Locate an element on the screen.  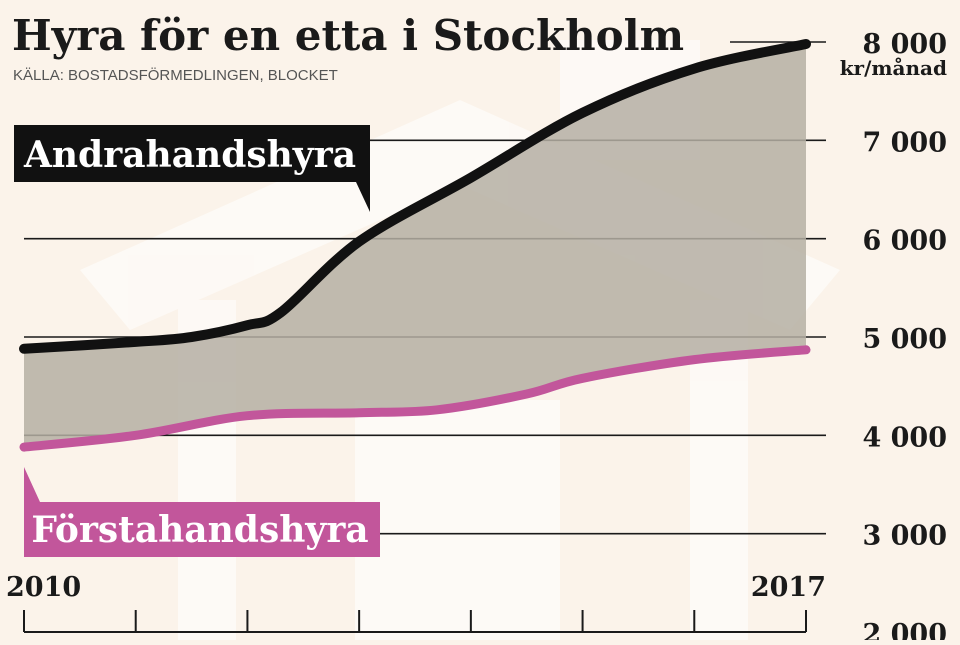
andrahand-callout: Andrahandshyra is located at coordinates (192, 168).